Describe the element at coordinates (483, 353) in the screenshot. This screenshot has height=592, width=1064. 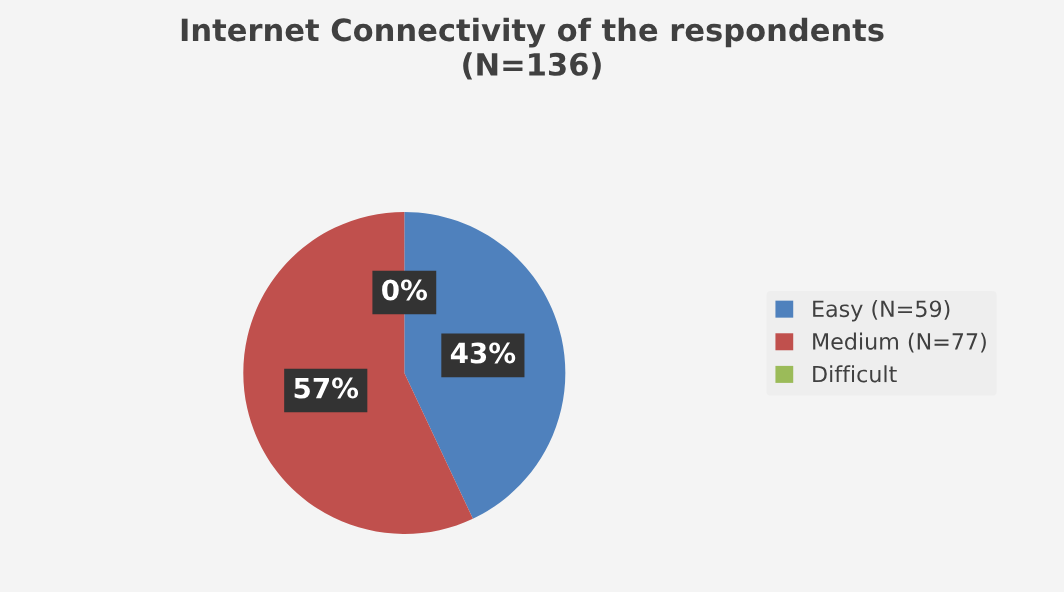
I see `data-label: 43%` at that location.